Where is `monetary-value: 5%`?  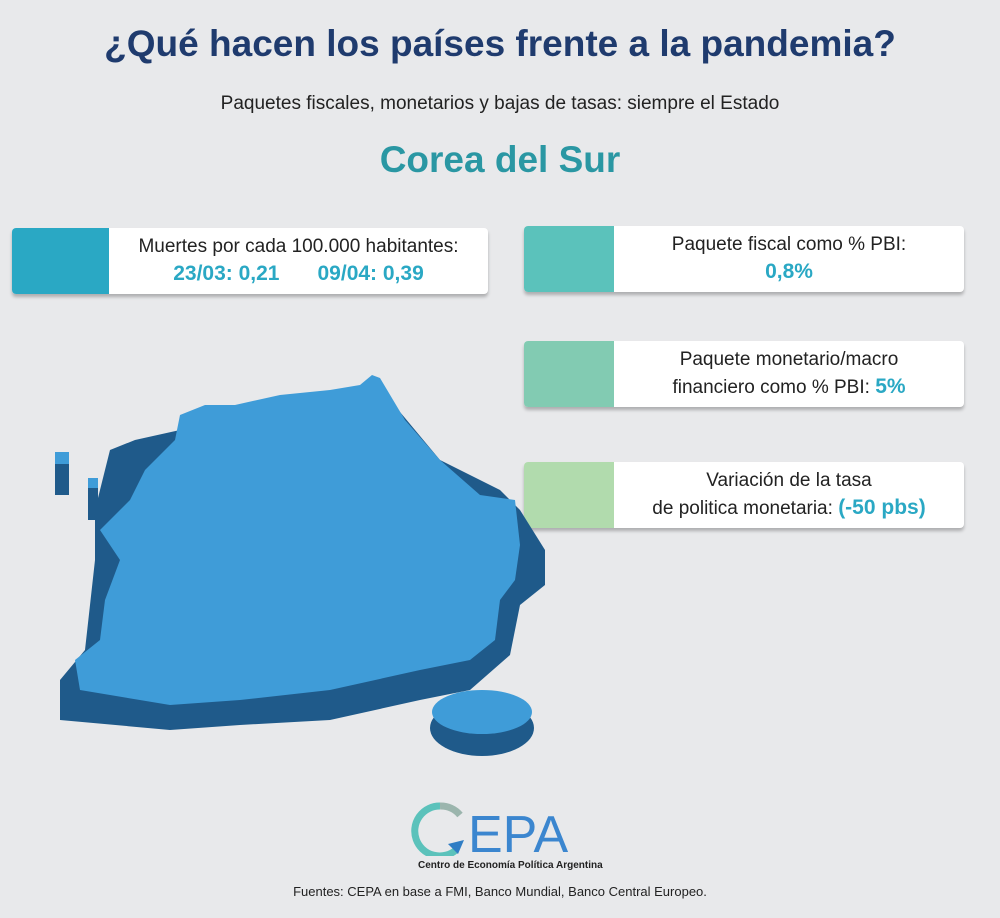
monetary-value: 5% is located at coordinates (890, 386).